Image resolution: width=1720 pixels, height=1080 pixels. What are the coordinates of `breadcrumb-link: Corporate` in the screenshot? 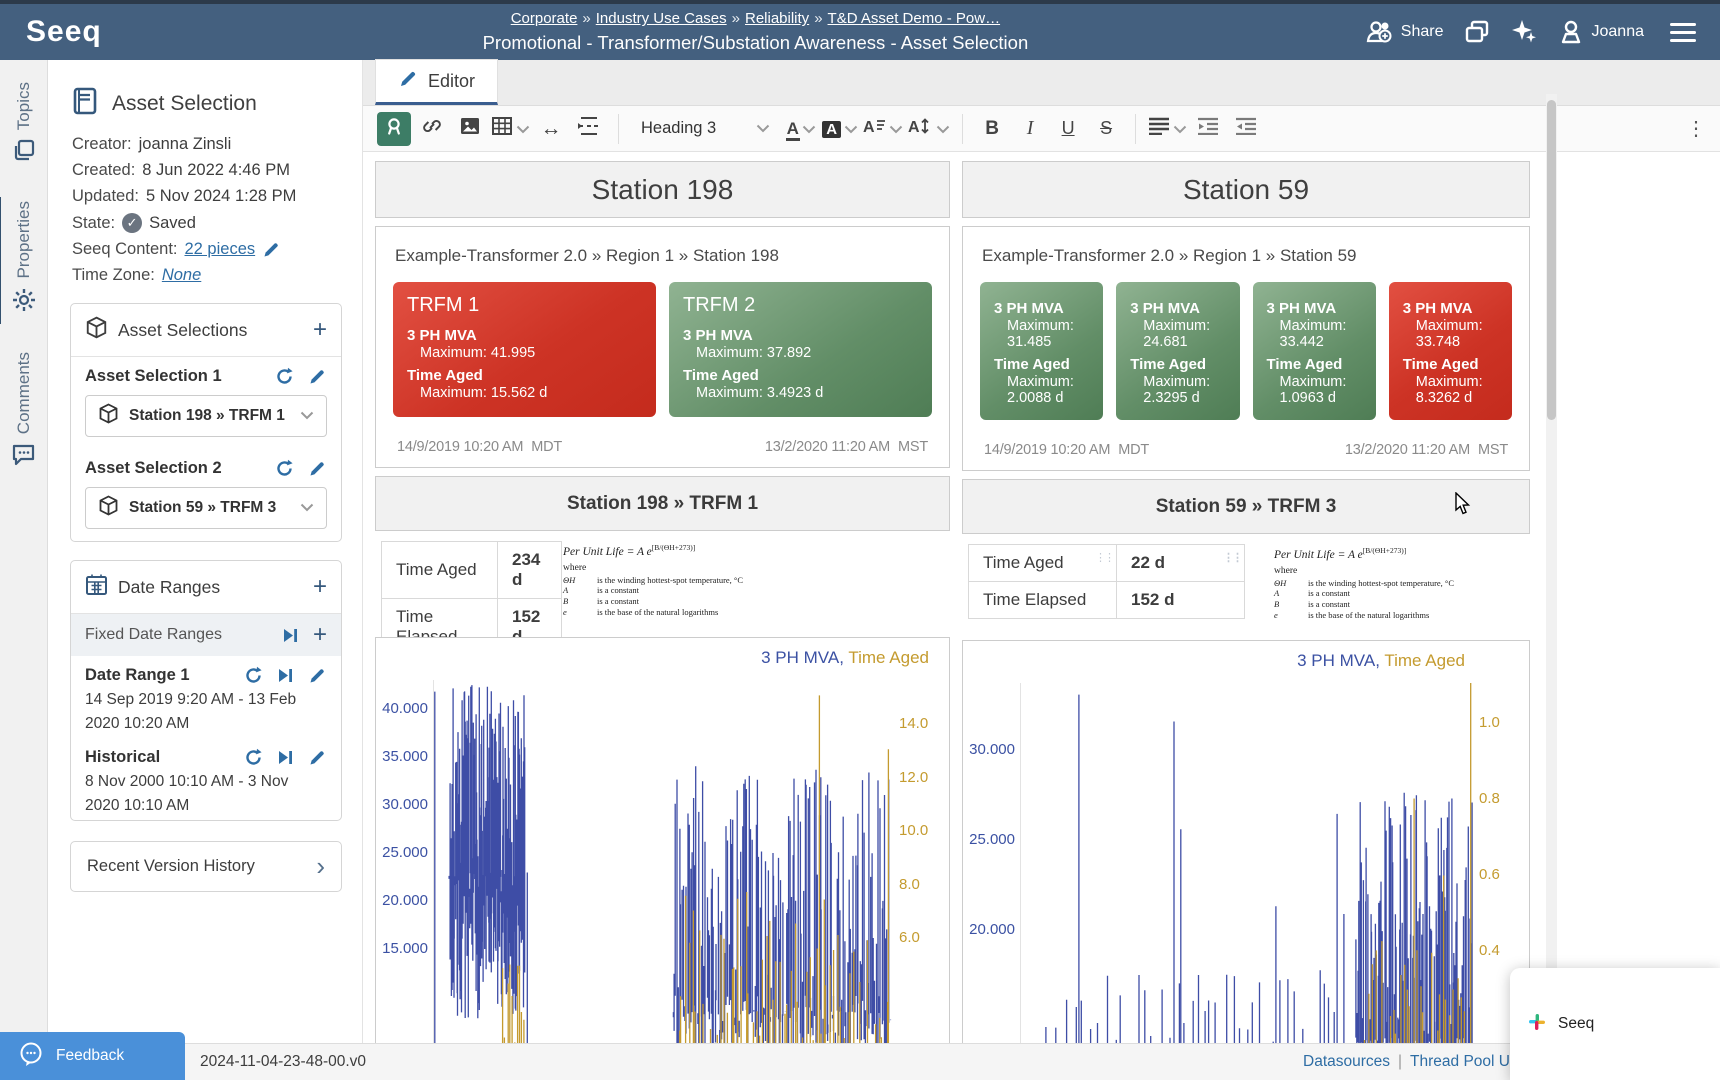 It's located at (544, 19).